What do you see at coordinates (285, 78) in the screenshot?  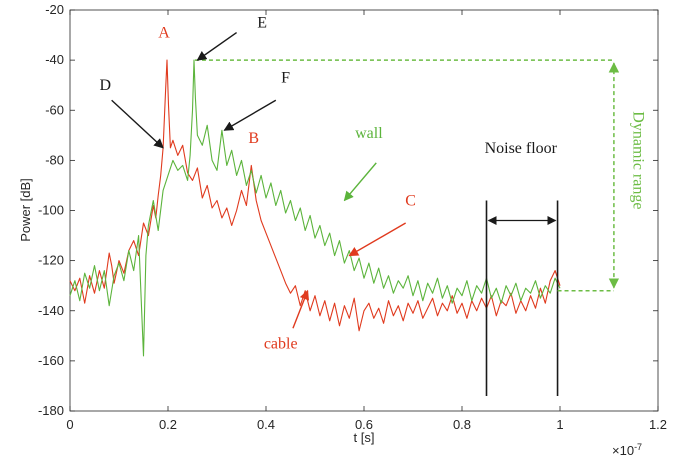 I see `annotation-label: F` at bounding box center [285, 78].